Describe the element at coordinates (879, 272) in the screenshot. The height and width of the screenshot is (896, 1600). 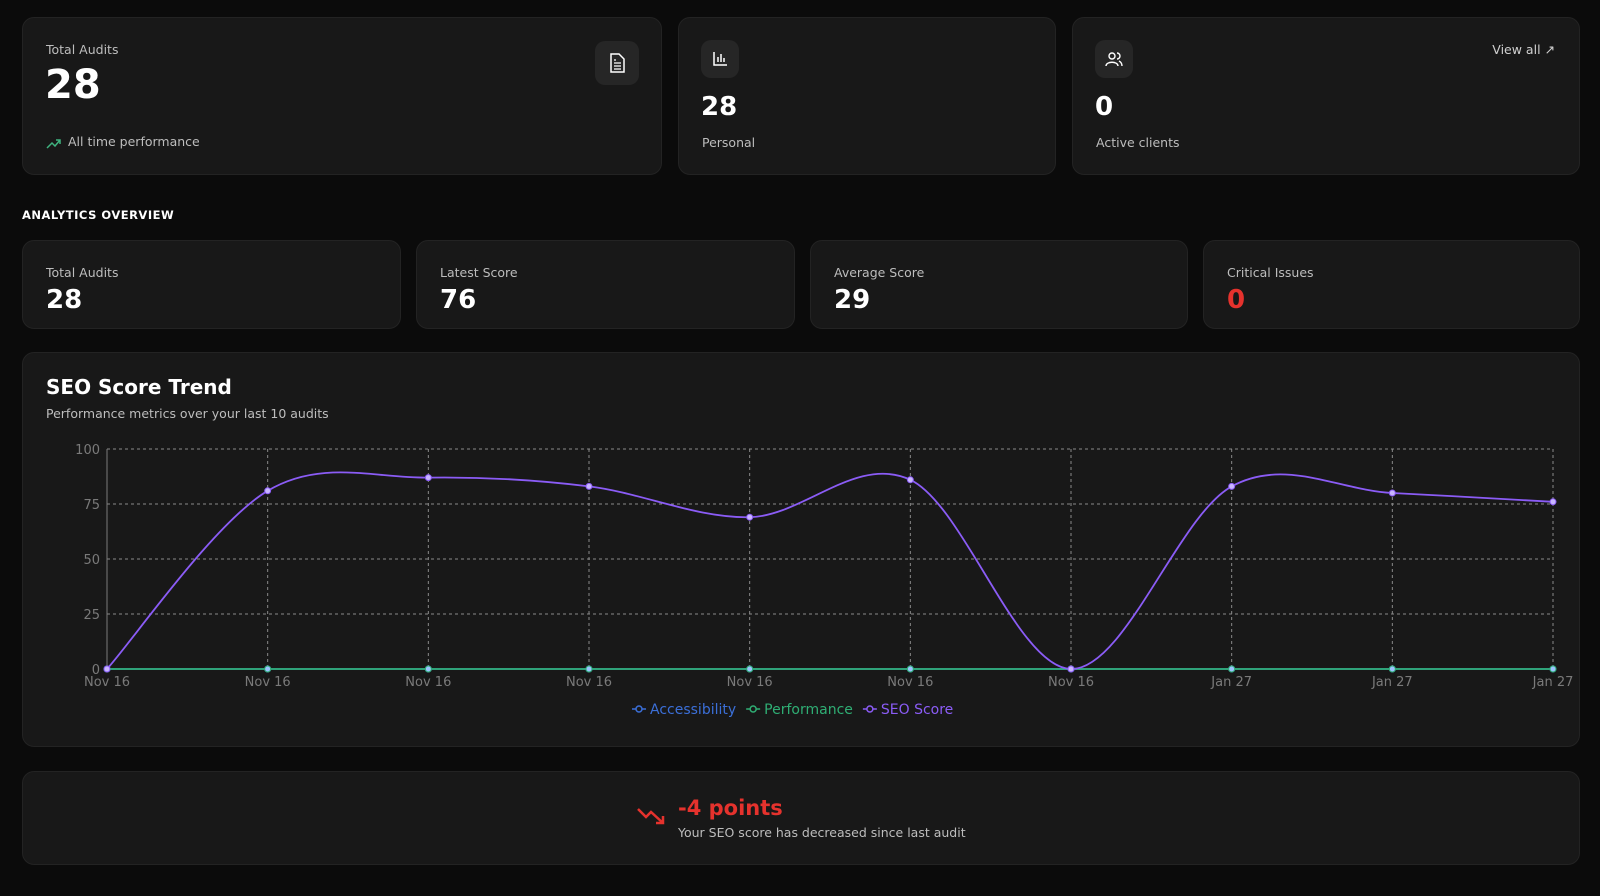
I see `stat-label: Average Score` at that location.